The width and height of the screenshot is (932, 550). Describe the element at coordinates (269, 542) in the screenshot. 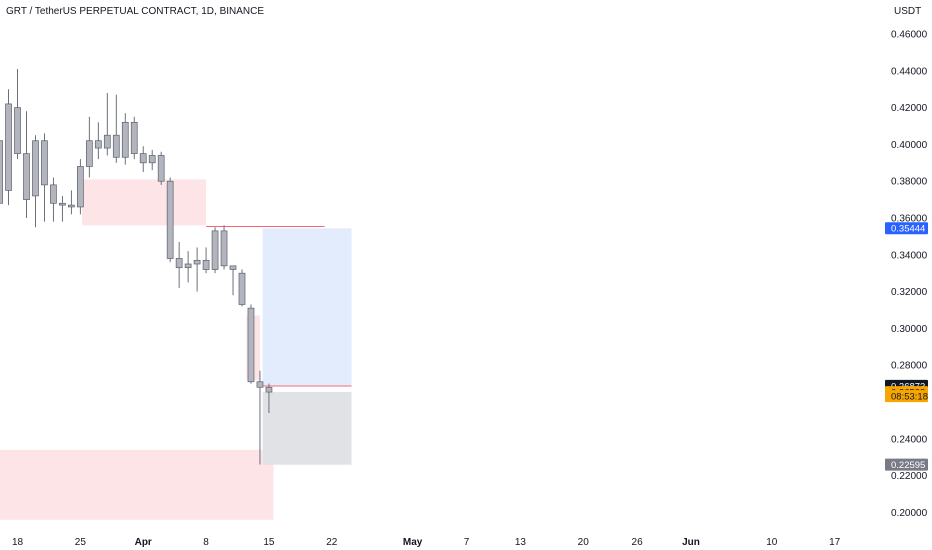

I see `time-tick-label: 15` at that location.